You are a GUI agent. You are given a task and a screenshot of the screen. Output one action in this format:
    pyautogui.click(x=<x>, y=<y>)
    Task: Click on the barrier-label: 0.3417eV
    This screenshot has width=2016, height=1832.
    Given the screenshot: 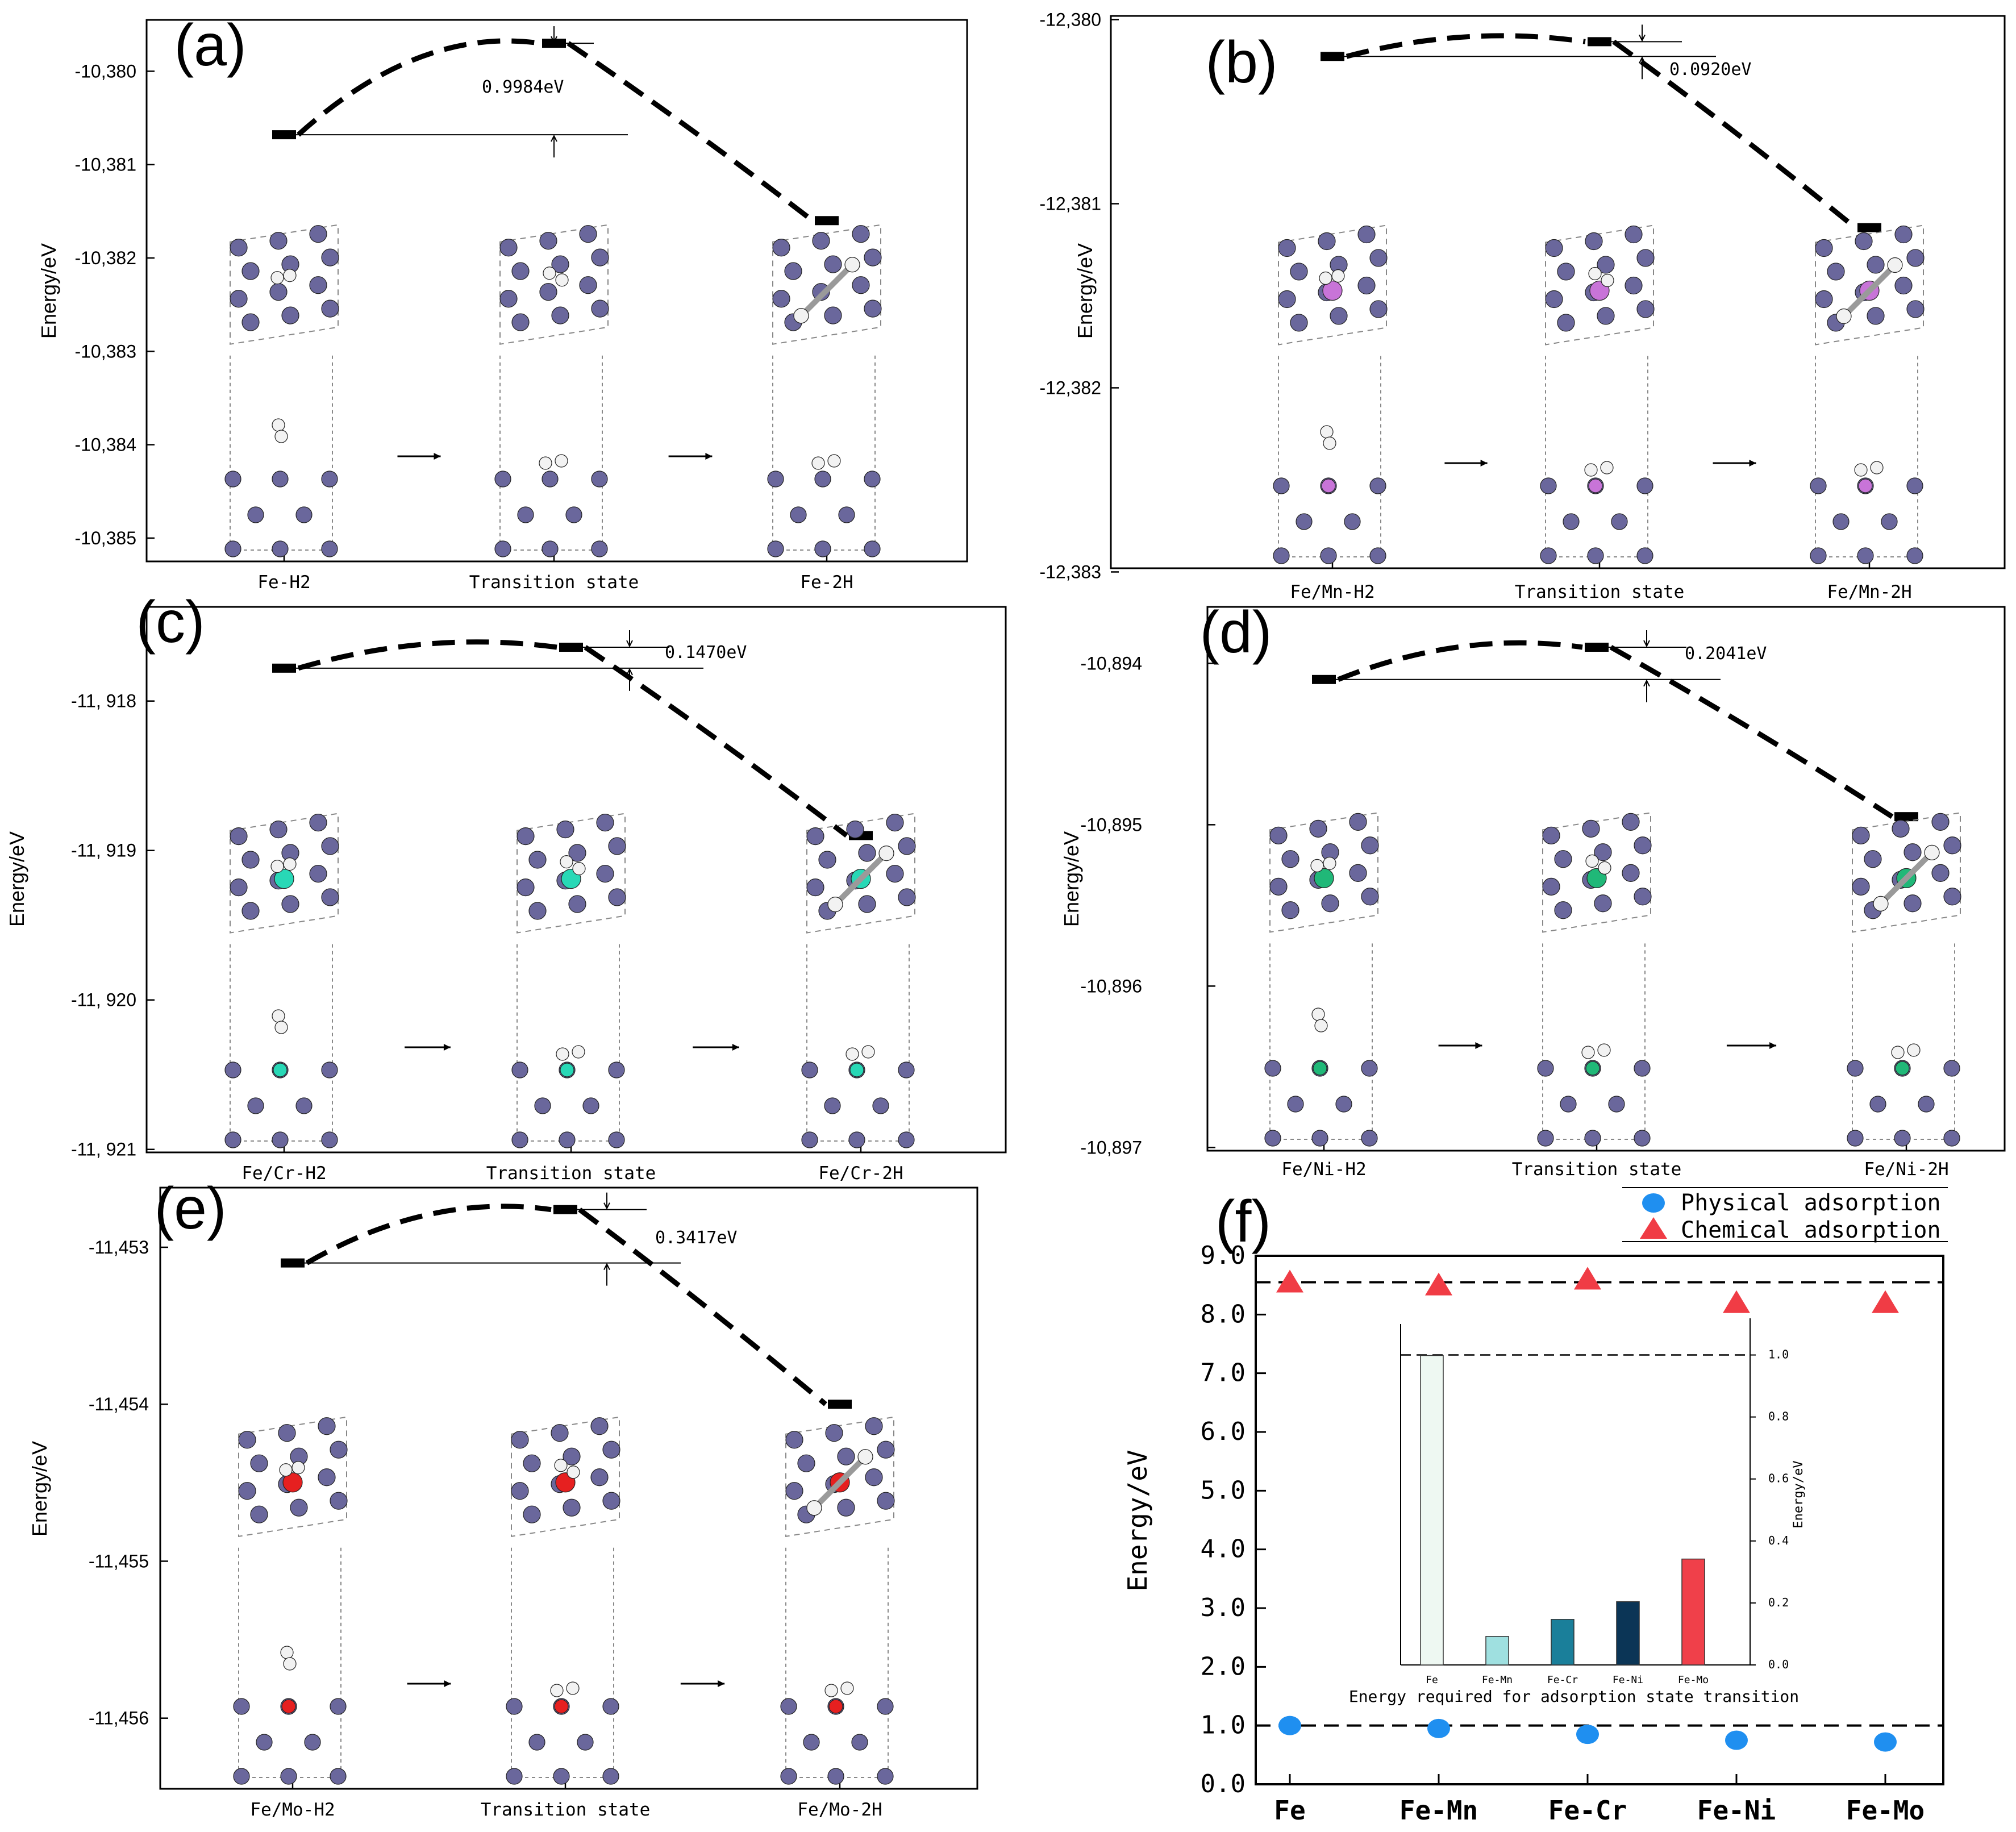 What is the action you would take?
    pyautogui.click(x=696, y=1238)
    